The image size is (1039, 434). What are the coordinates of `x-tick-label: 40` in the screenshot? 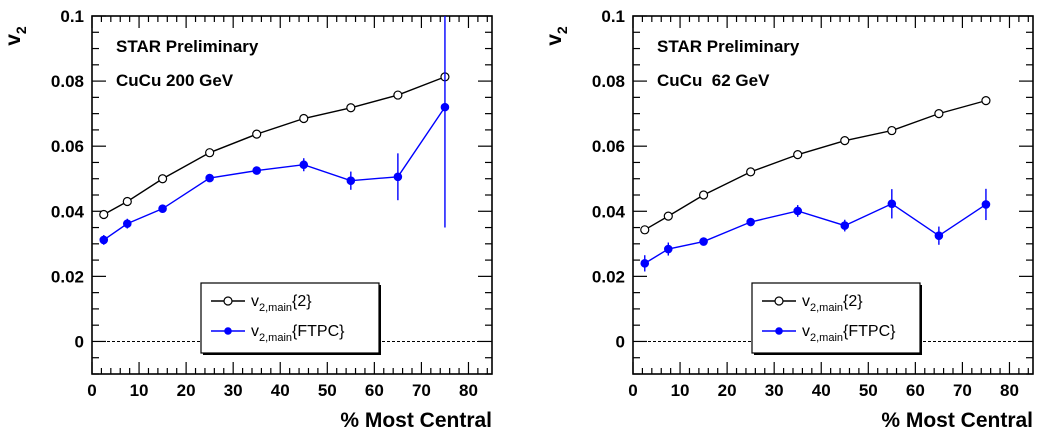 It's located at (821, 390).